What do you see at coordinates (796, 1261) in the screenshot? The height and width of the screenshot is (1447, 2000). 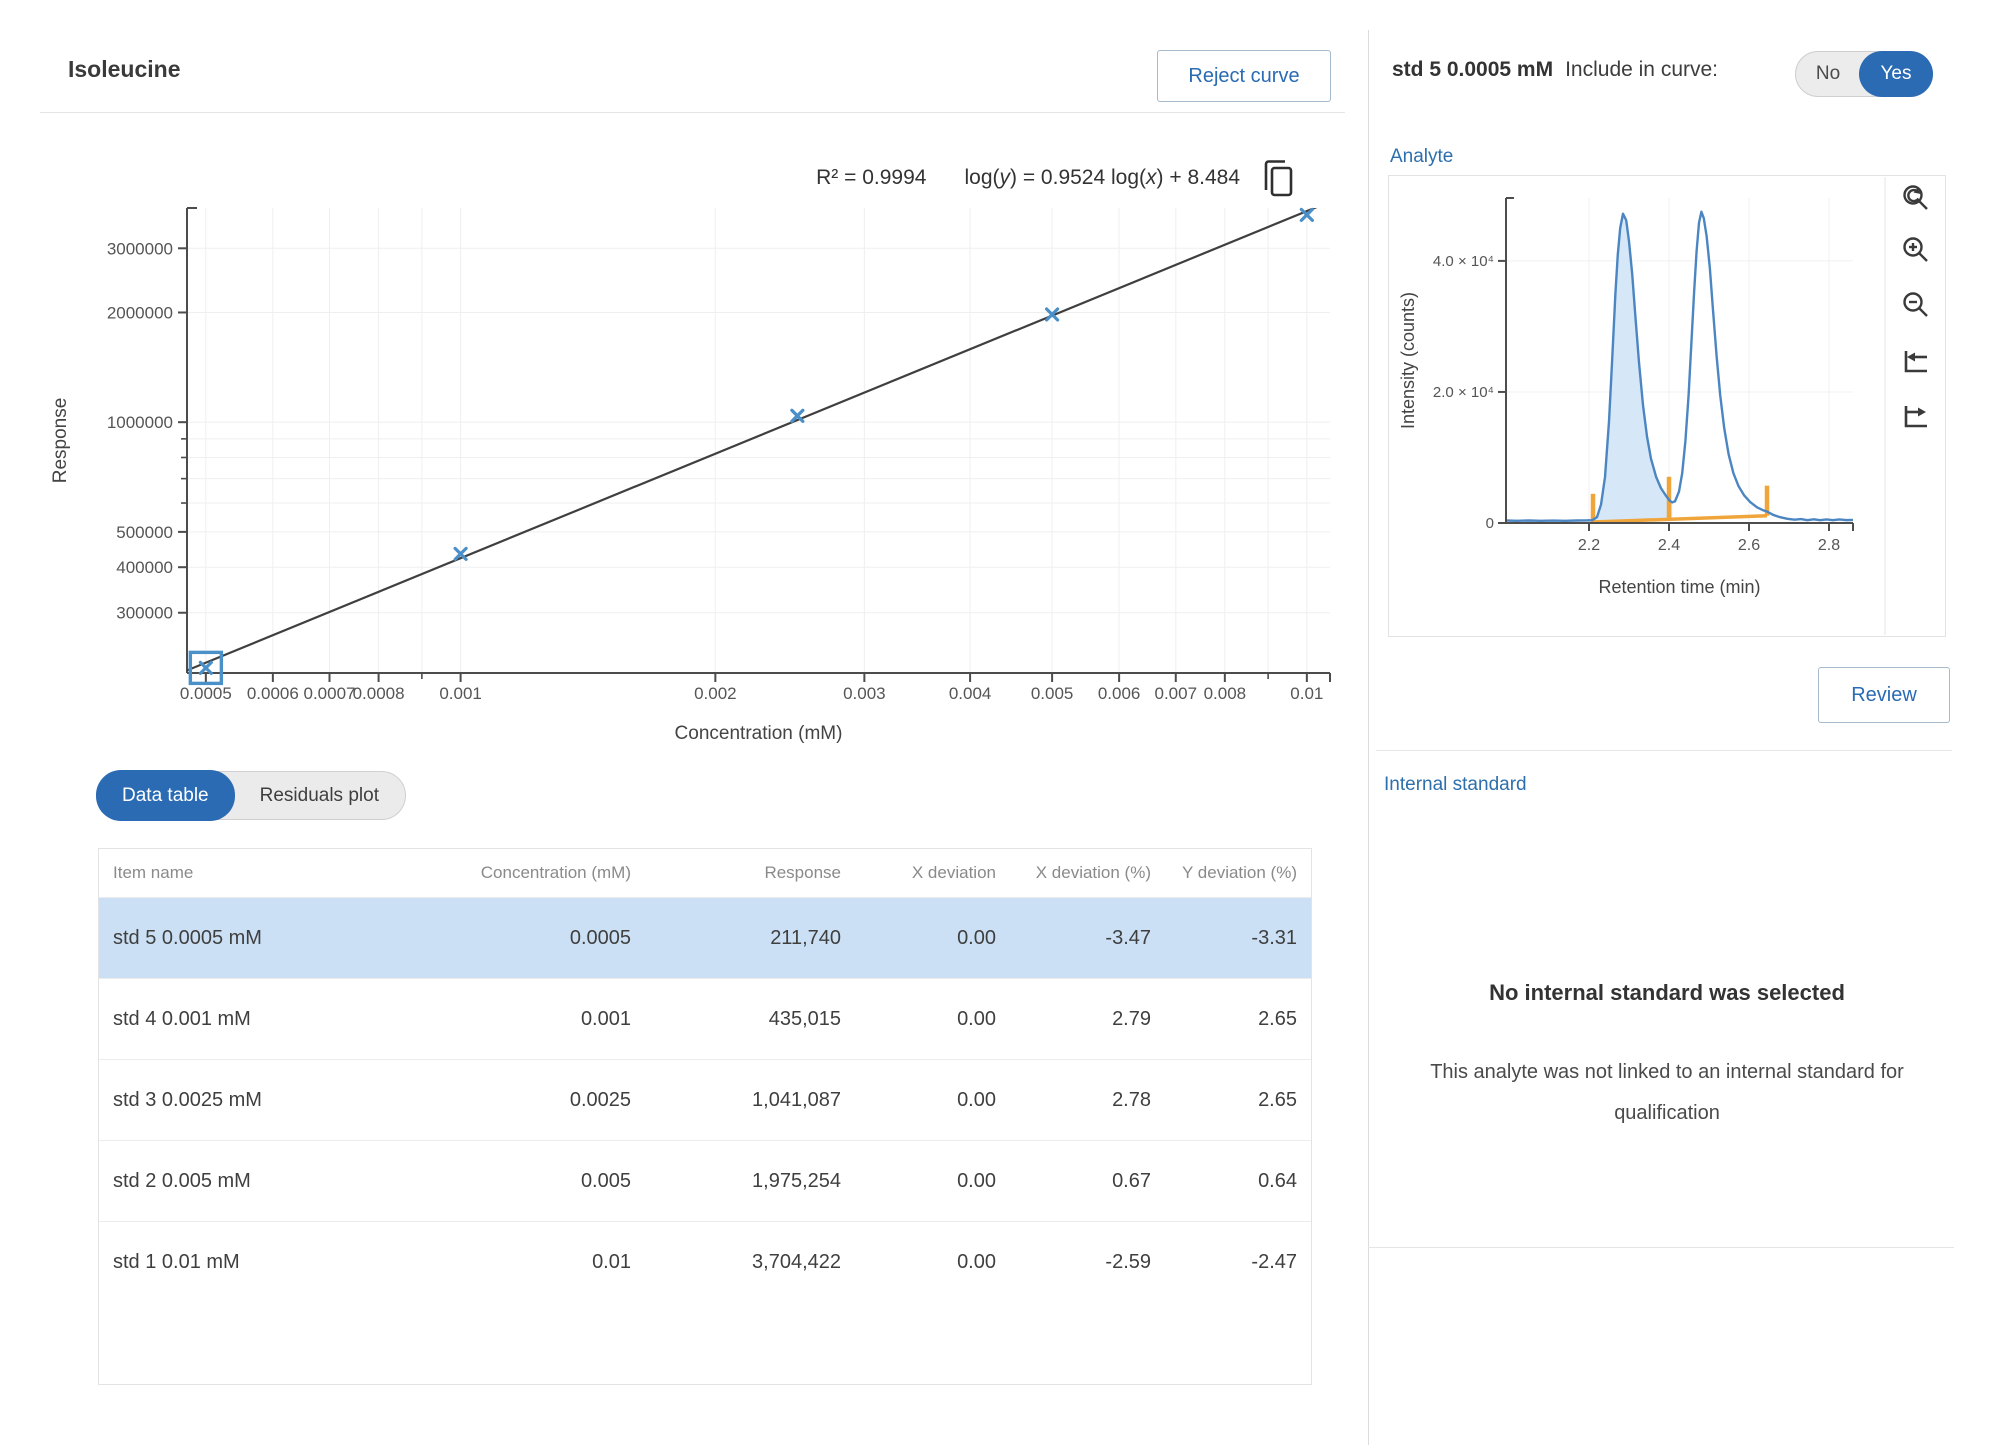 I see `table-cell: 3,704,422` at bounding box center [796, 1261].